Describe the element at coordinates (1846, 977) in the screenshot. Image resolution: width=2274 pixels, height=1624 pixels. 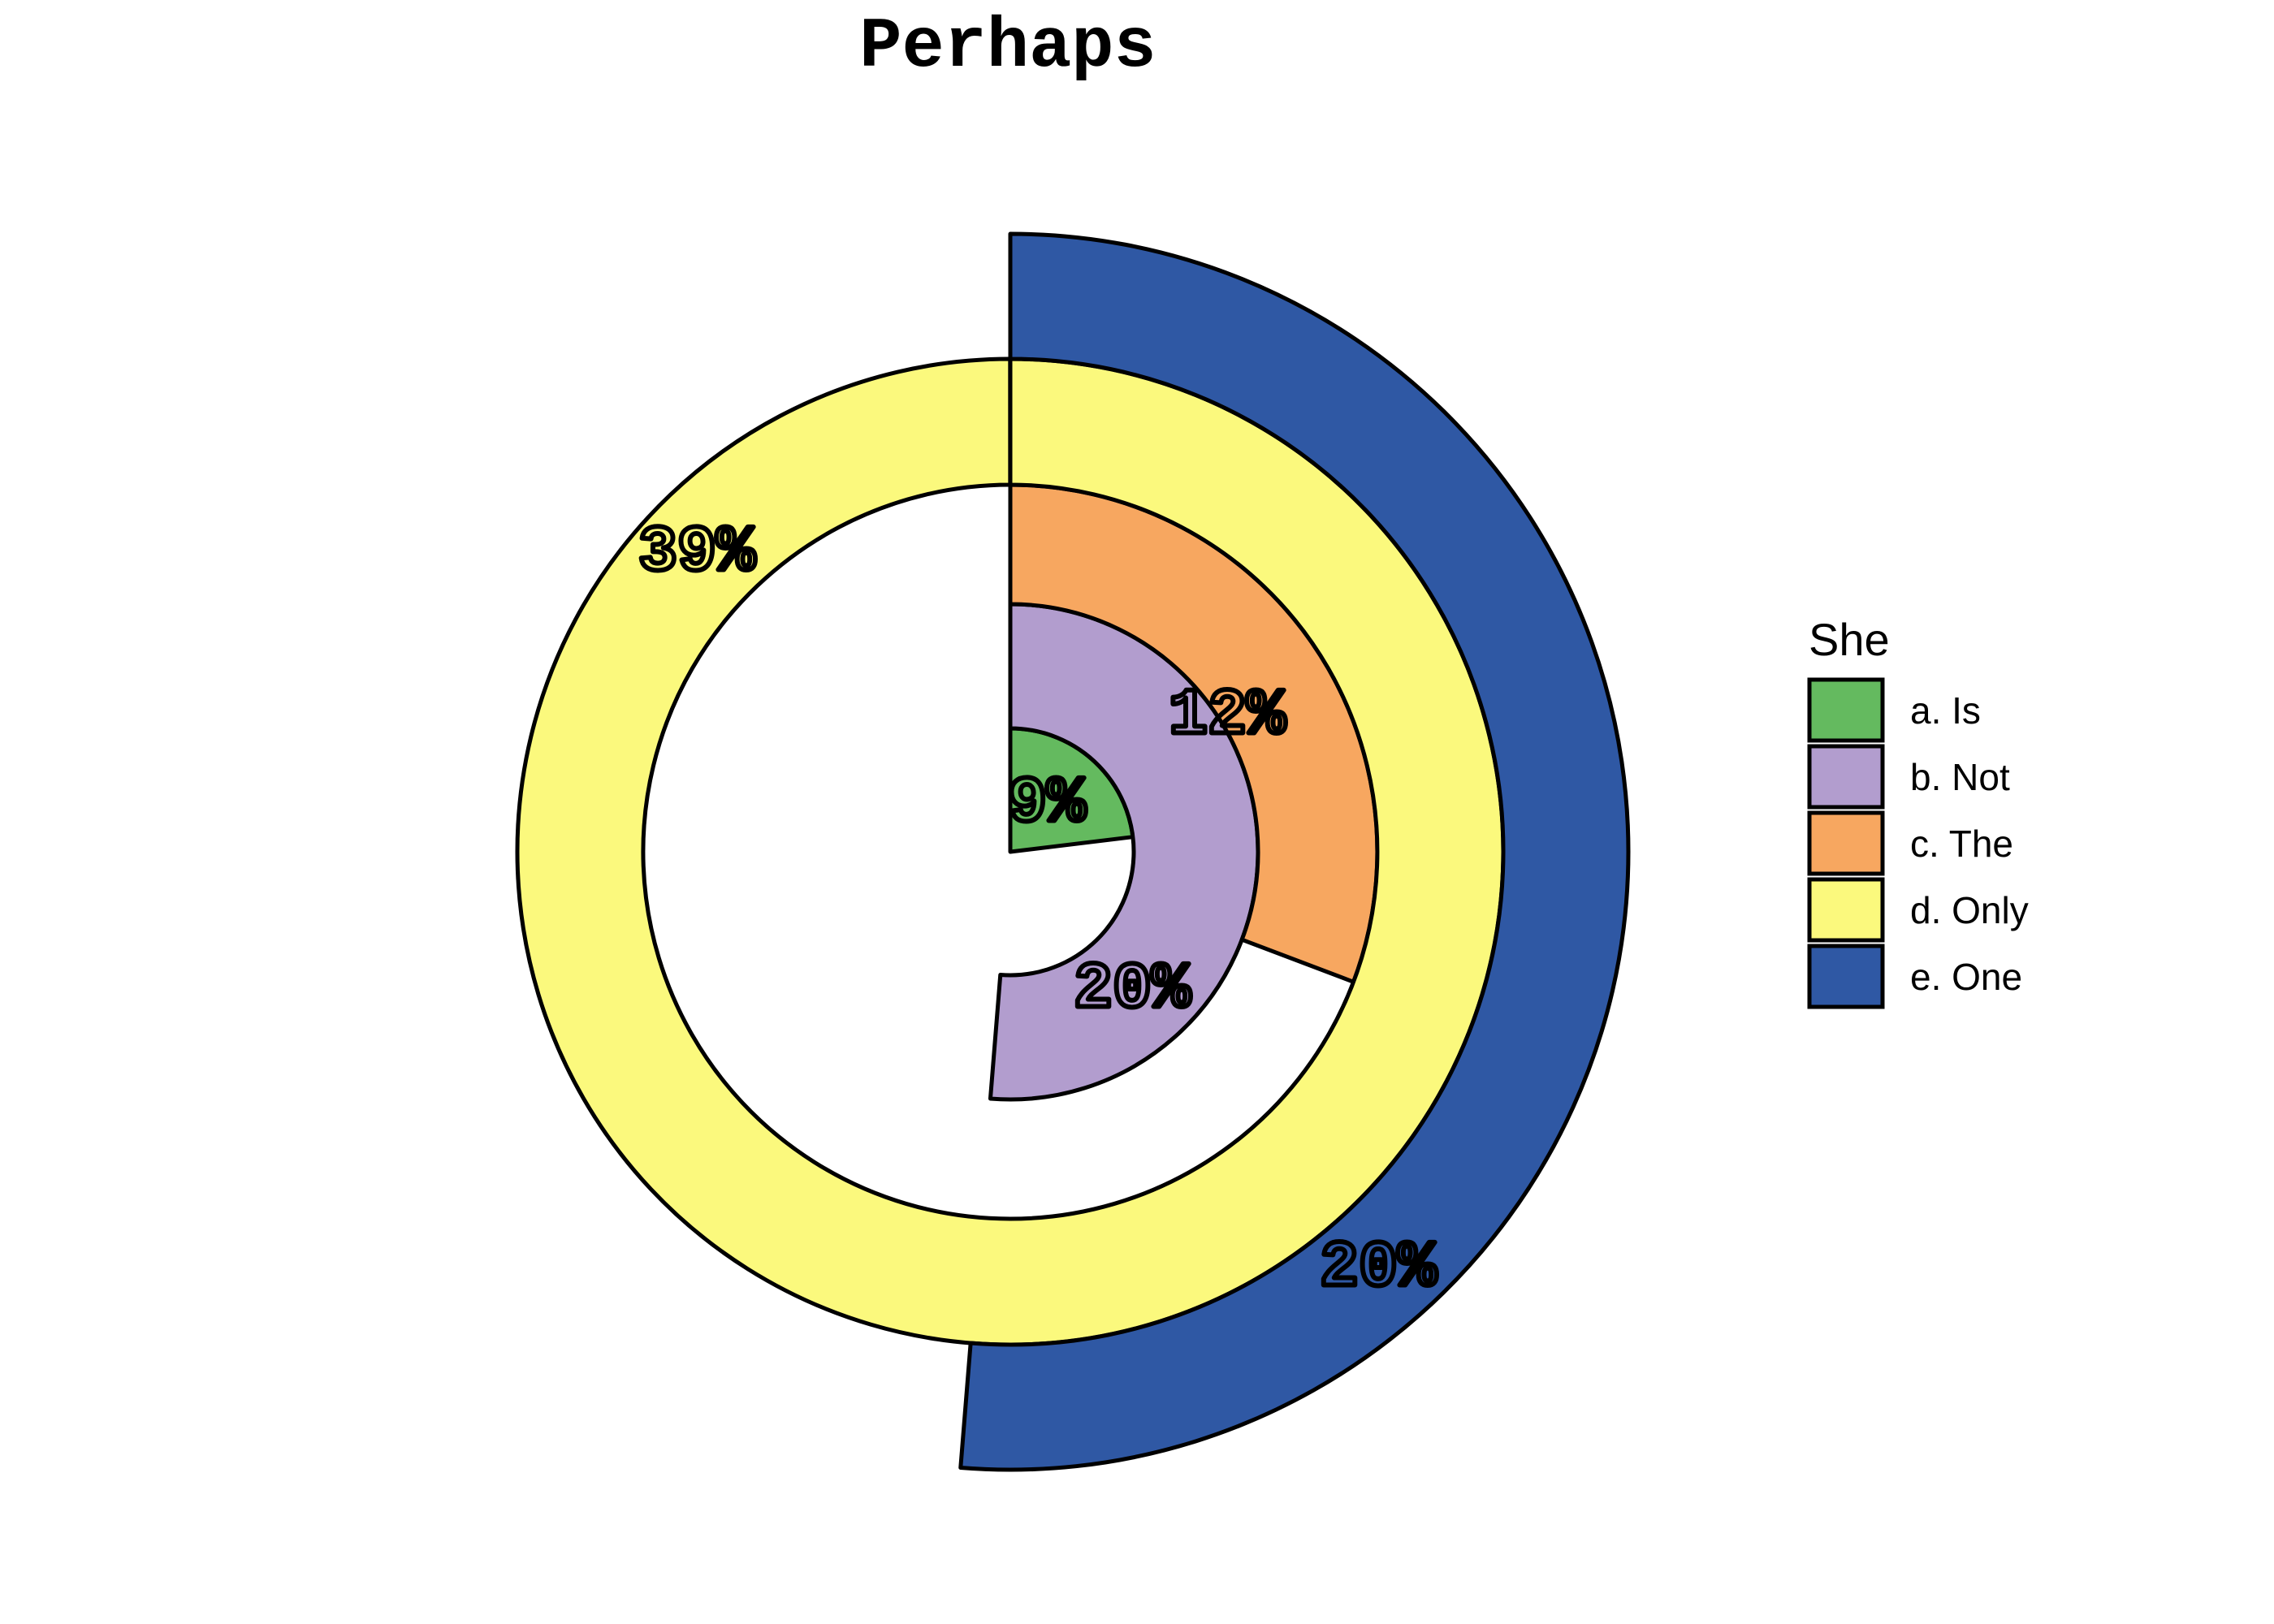
I see `legend-swatch-e-one` at that location.